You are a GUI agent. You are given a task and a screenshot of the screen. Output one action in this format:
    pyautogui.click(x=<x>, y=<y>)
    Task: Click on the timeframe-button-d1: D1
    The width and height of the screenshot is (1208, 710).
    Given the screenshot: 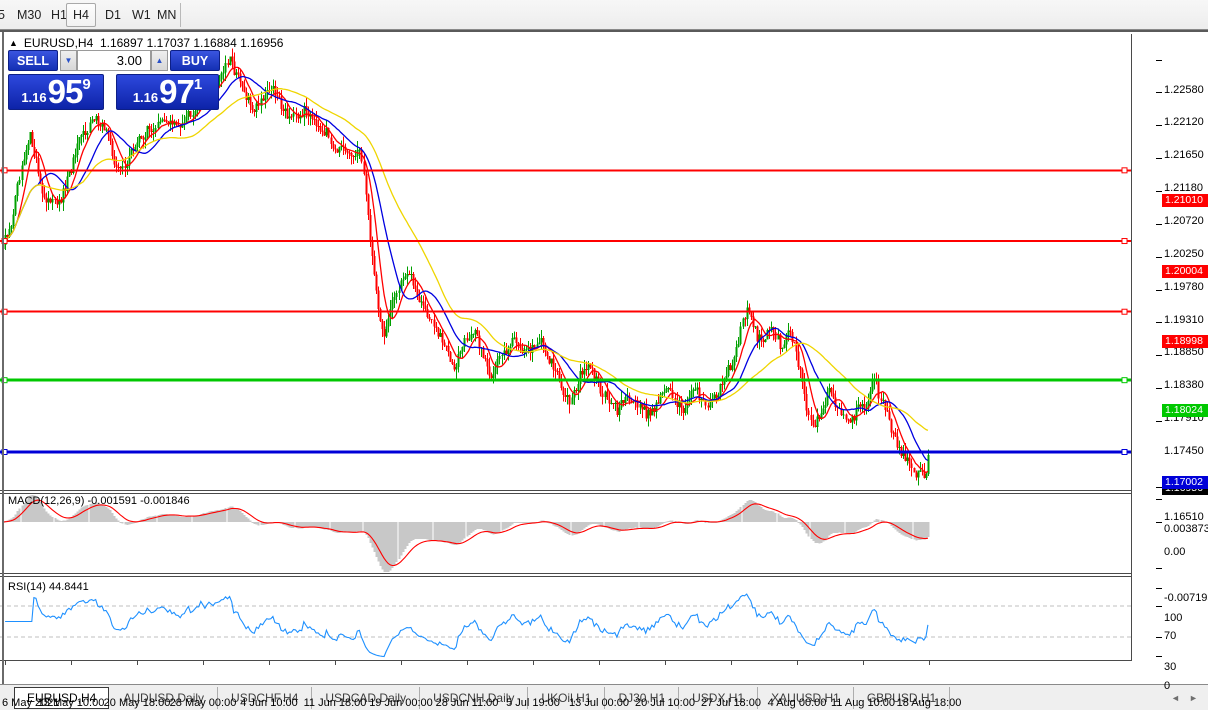 What is the action you would take?
    pyautogui.click(x=113, y=15)
    